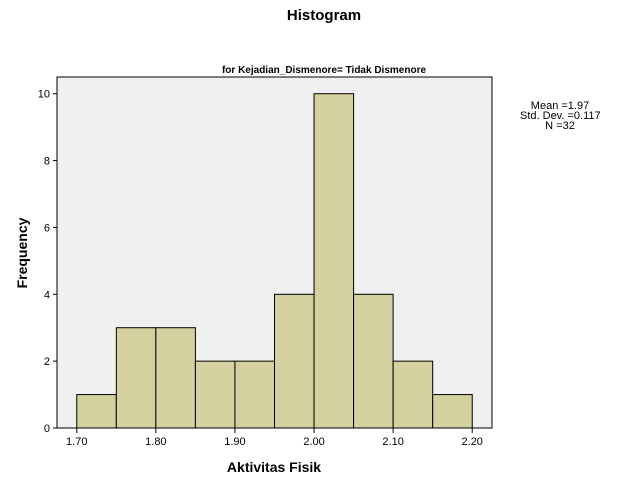 The width and height of the screenshot is (630, 482). What do you see at coordinates (472, 442) in the screenshot?
I see `x-tick-label: 2.20` at bounding box center [472, 442].